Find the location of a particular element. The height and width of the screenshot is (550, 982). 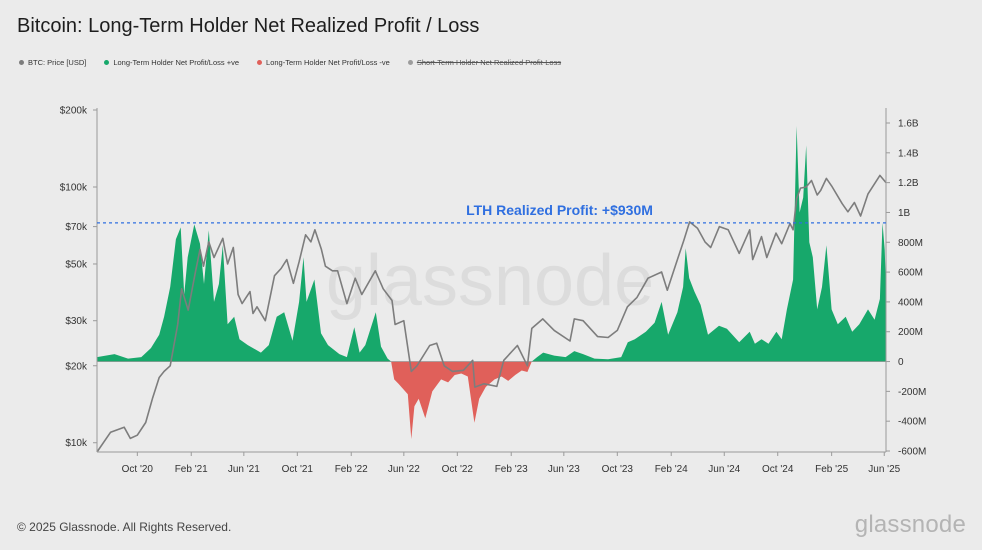

x-axis-tick-label: Oct '23 is located at coordinates (618, 469).